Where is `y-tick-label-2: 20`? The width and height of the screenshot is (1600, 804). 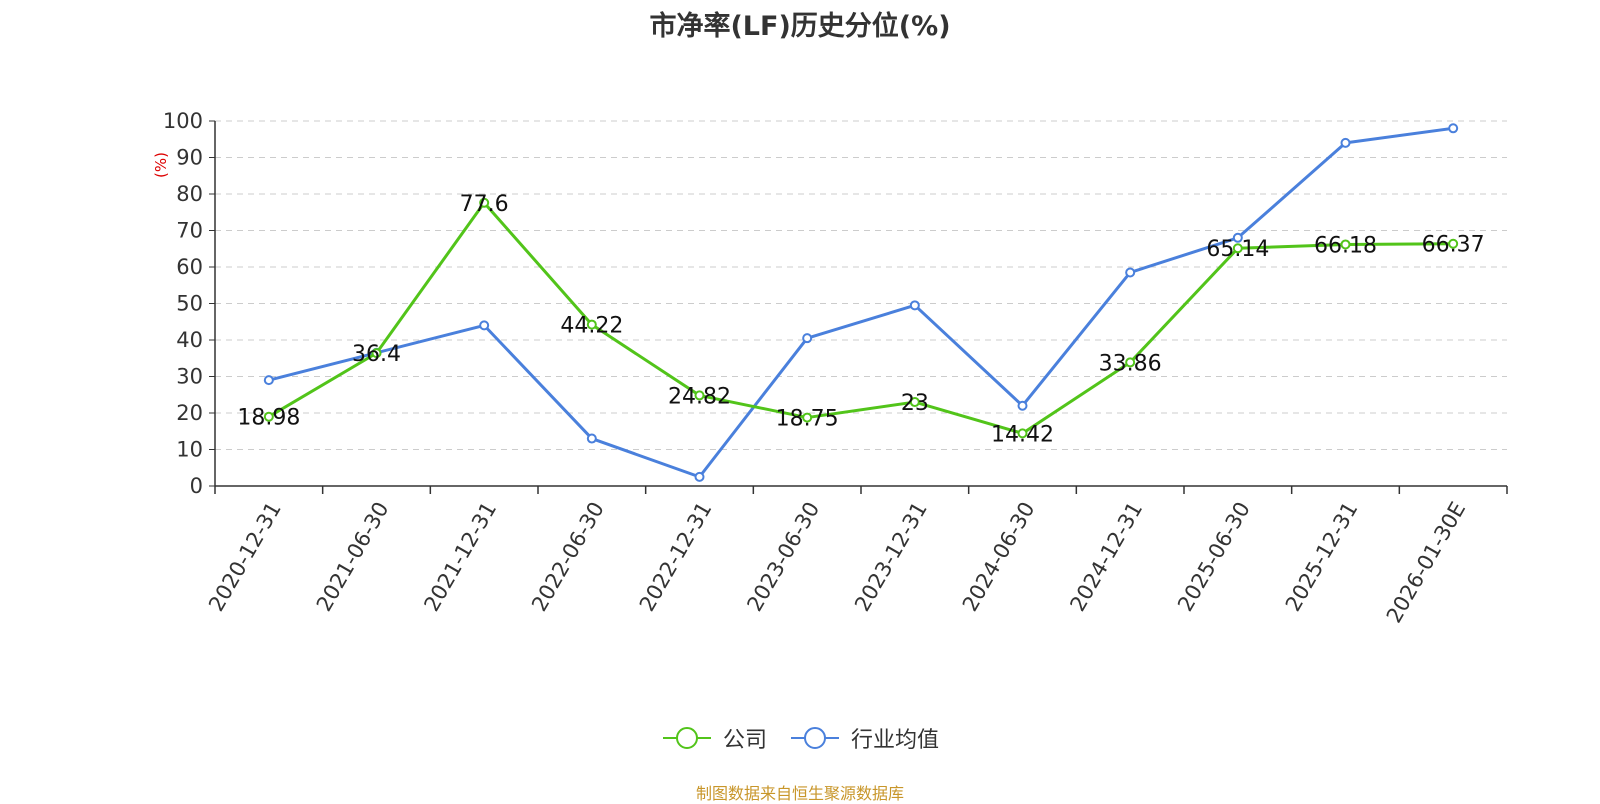
y-tick-label-2: 20 is located at coordinates (189, 413).